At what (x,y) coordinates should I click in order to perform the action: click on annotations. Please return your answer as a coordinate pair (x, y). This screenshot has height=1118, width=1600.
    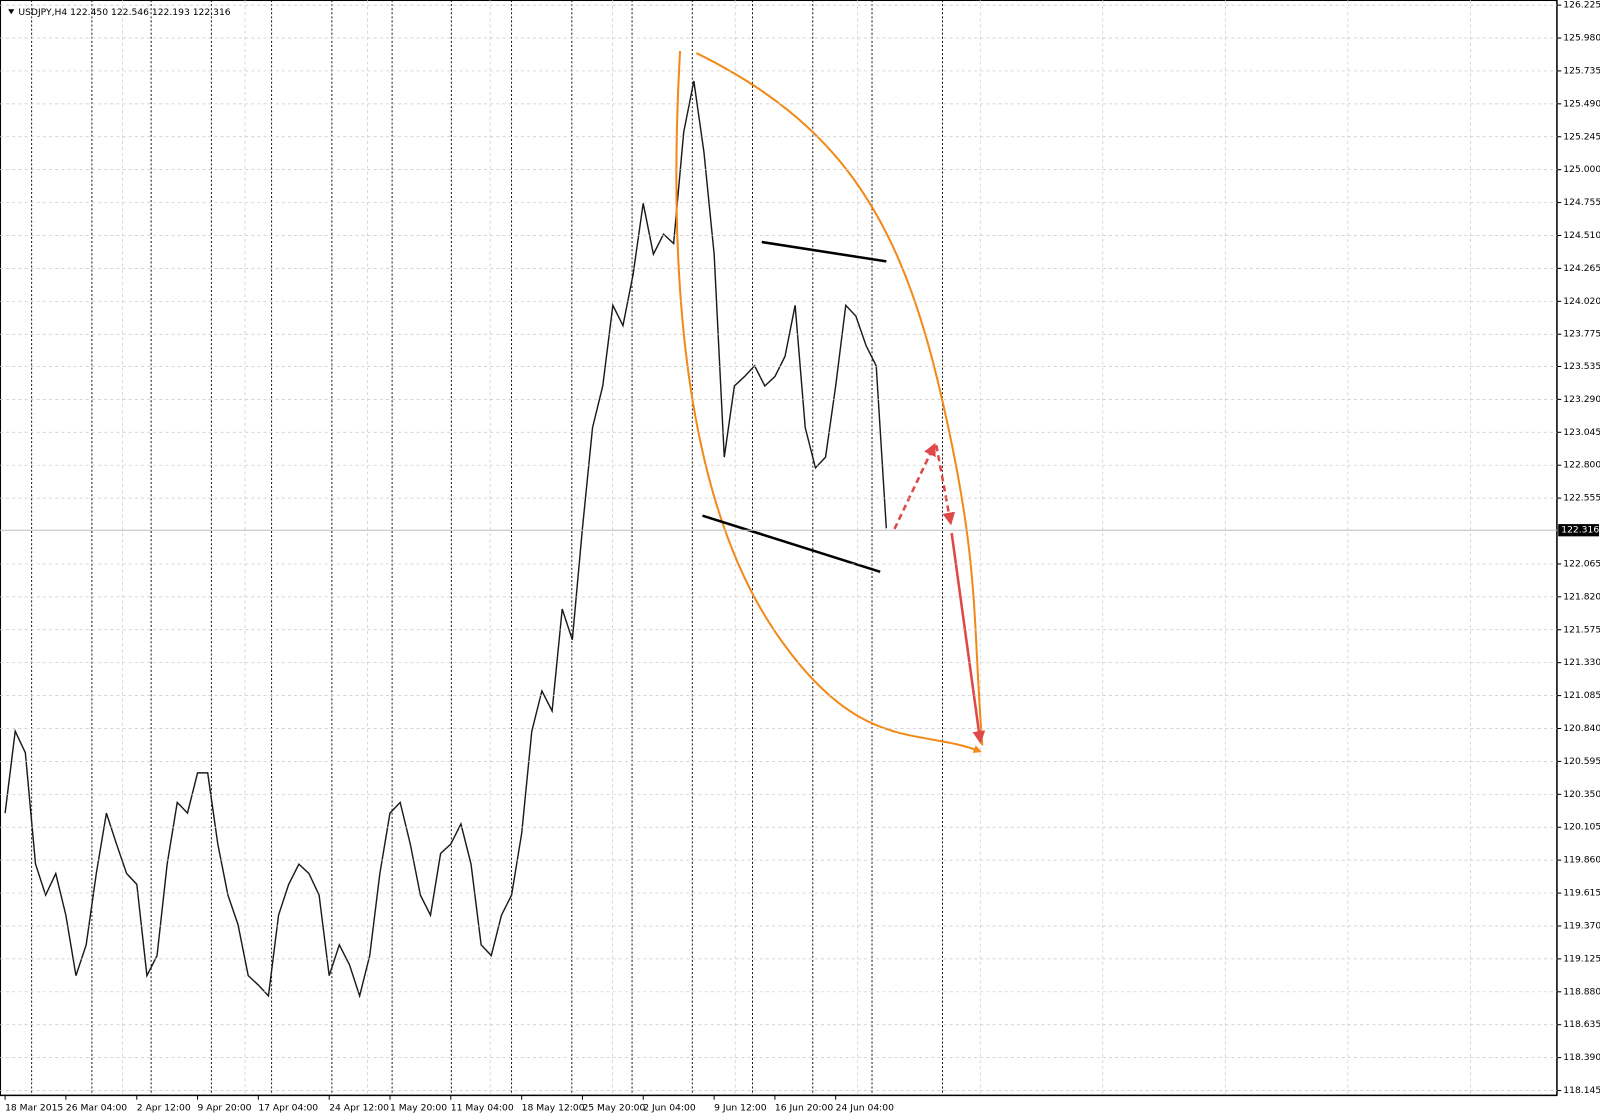
    Looking at the image, I should click on (830, 401).